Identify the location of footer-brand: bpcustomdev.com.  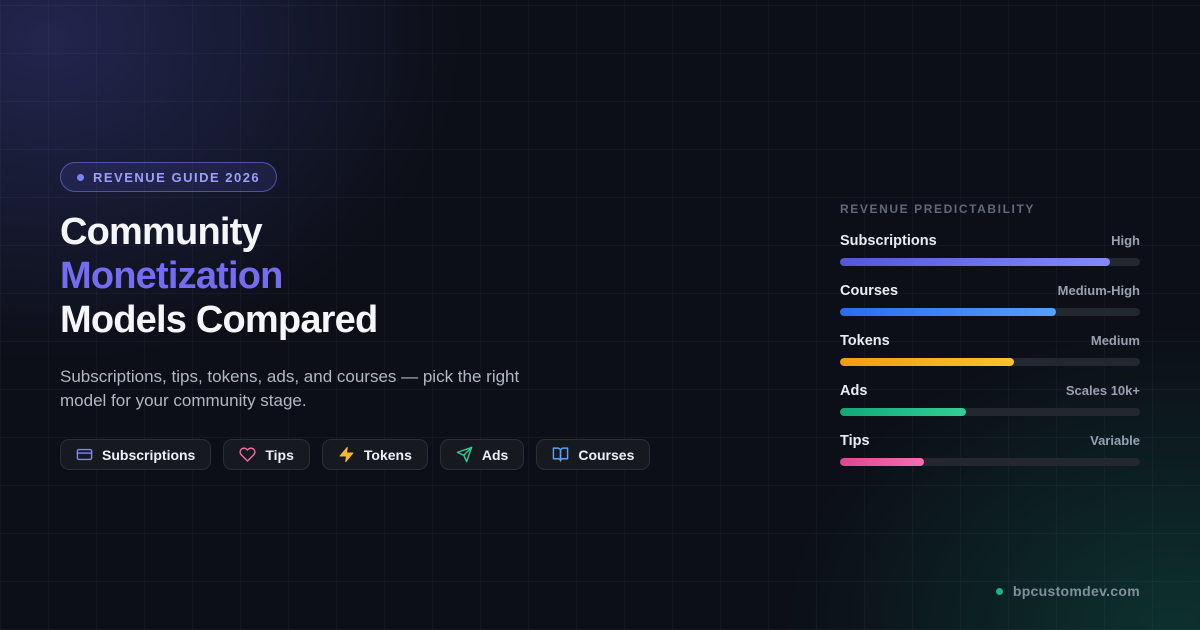
(1067, 591).